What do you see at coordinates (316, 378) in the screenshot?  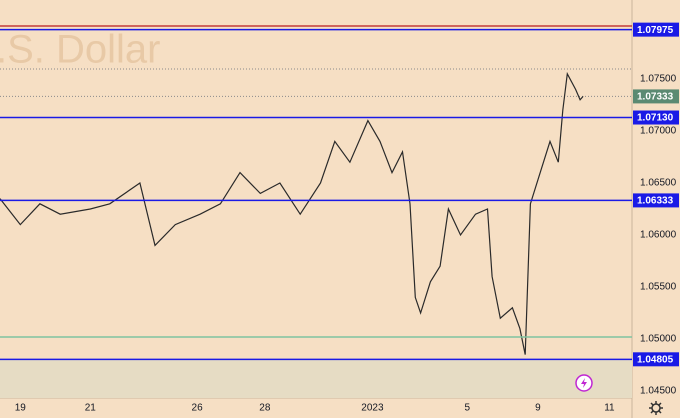 I see `support-zone` at bounding box center [316, 378].